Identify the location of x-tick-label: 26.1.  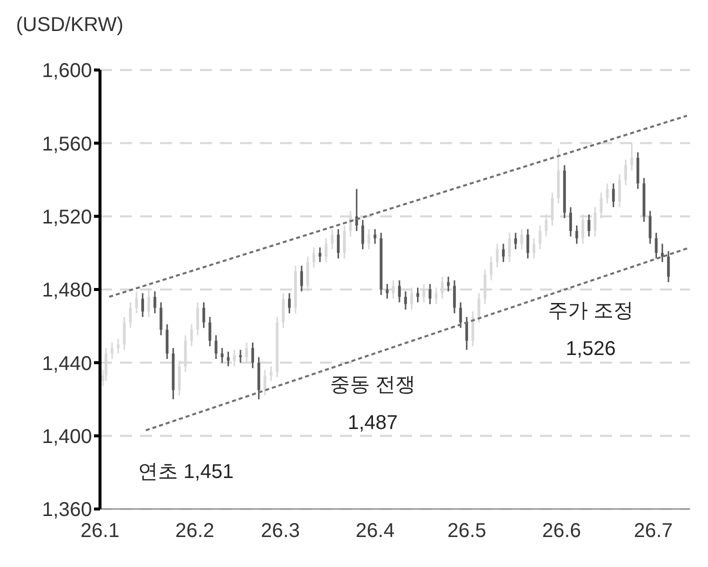
(100, 531).